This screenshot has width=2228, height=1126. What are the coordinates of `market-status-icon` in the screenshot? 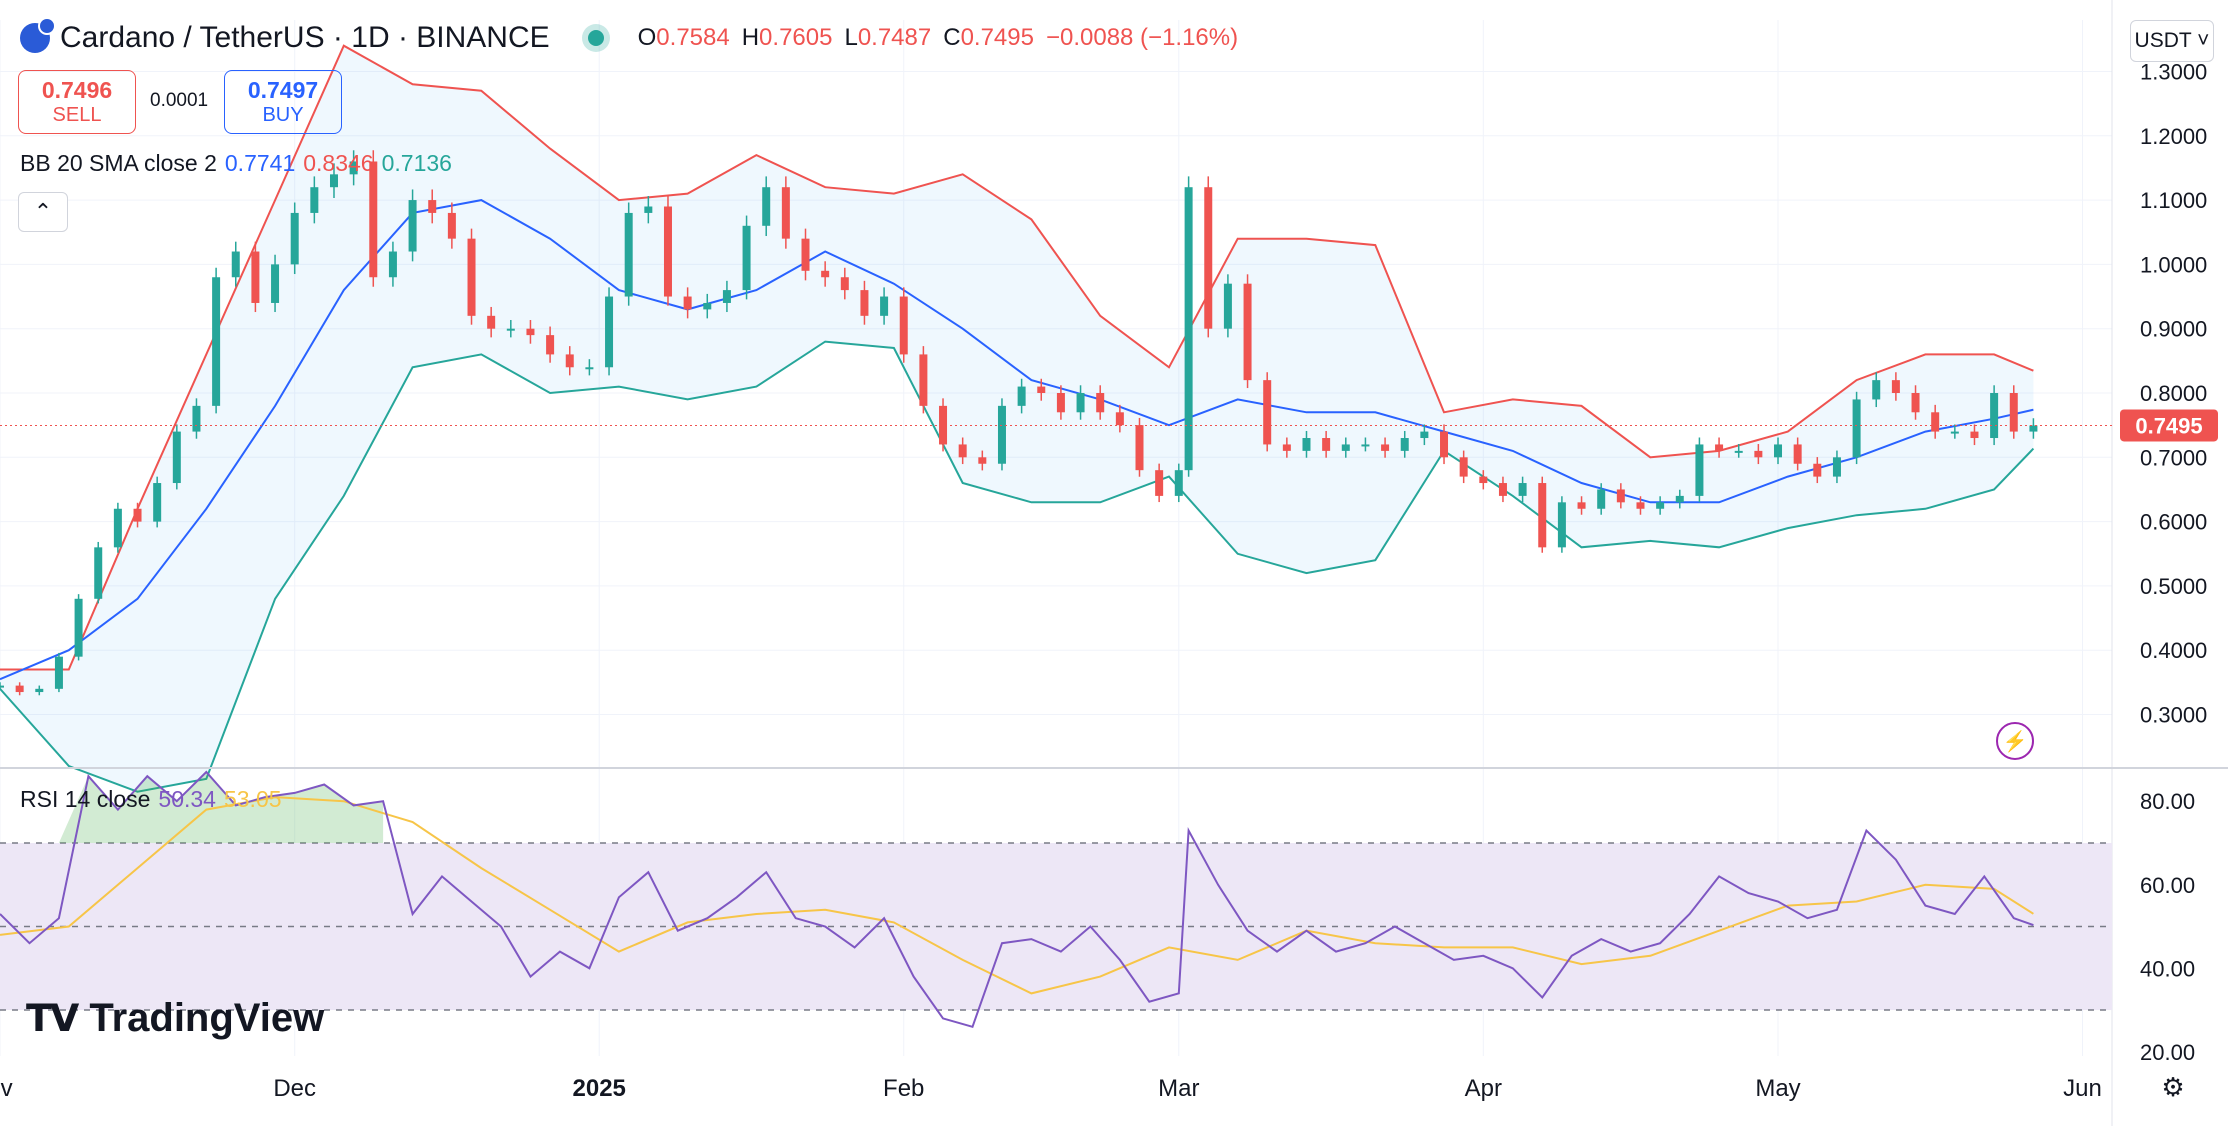 It's located at (595, 38).